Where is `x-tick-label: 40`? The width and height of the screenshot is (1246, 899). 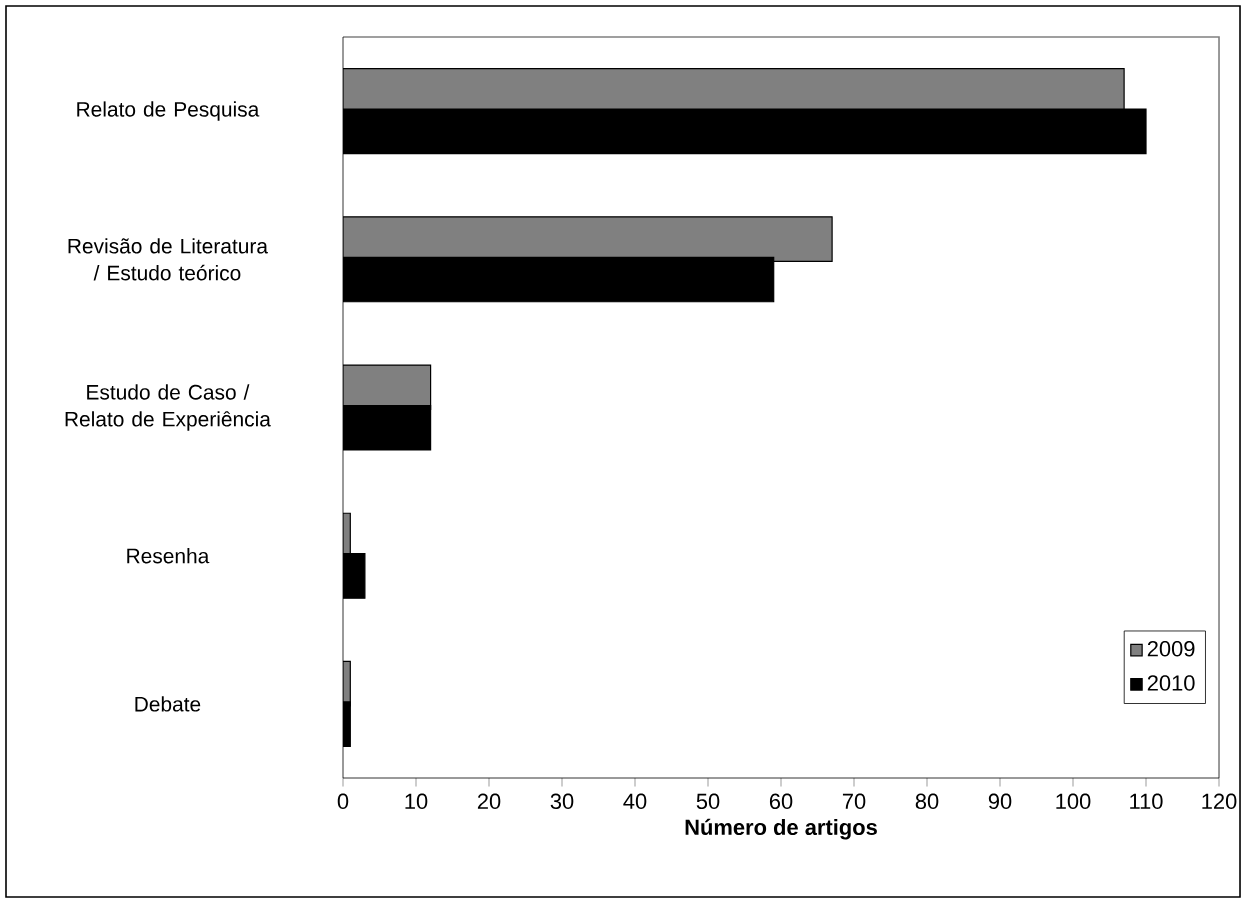
x-tick-label: 40 is located at coordinates (635, 801).